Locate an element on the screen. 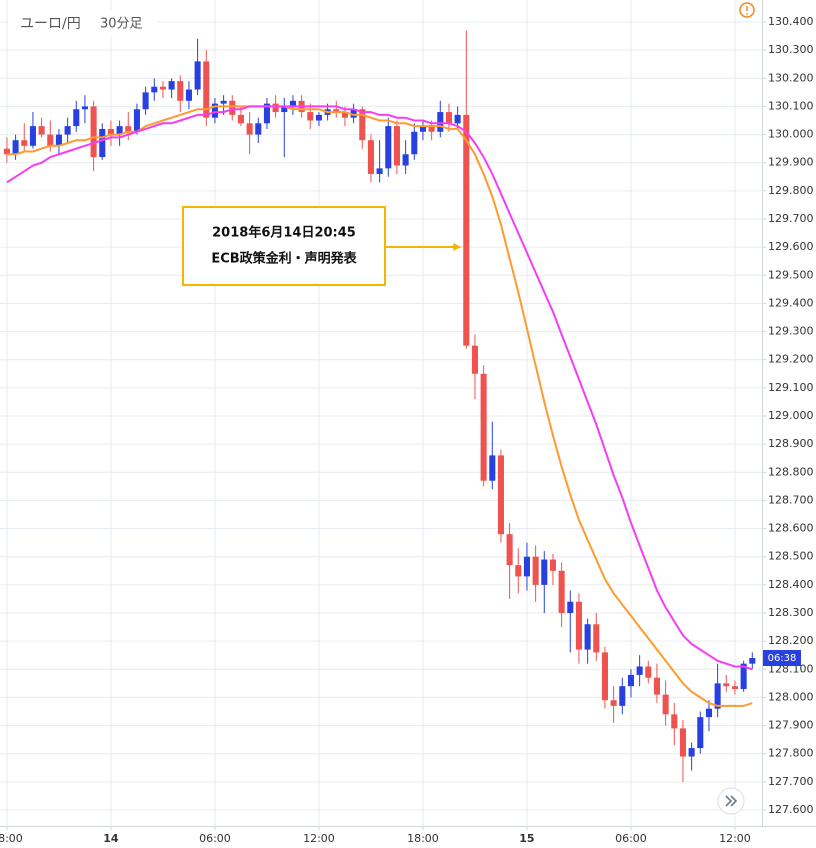 This screenshot has height=848, width=816. y-tick-label: 128.600 is located at coordinates (791, 528).